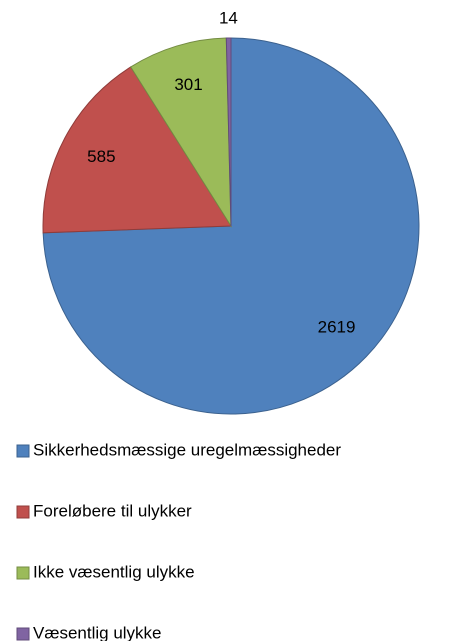  I want to click on legend-label: Væsentlig ulykke, so click(97, 632).